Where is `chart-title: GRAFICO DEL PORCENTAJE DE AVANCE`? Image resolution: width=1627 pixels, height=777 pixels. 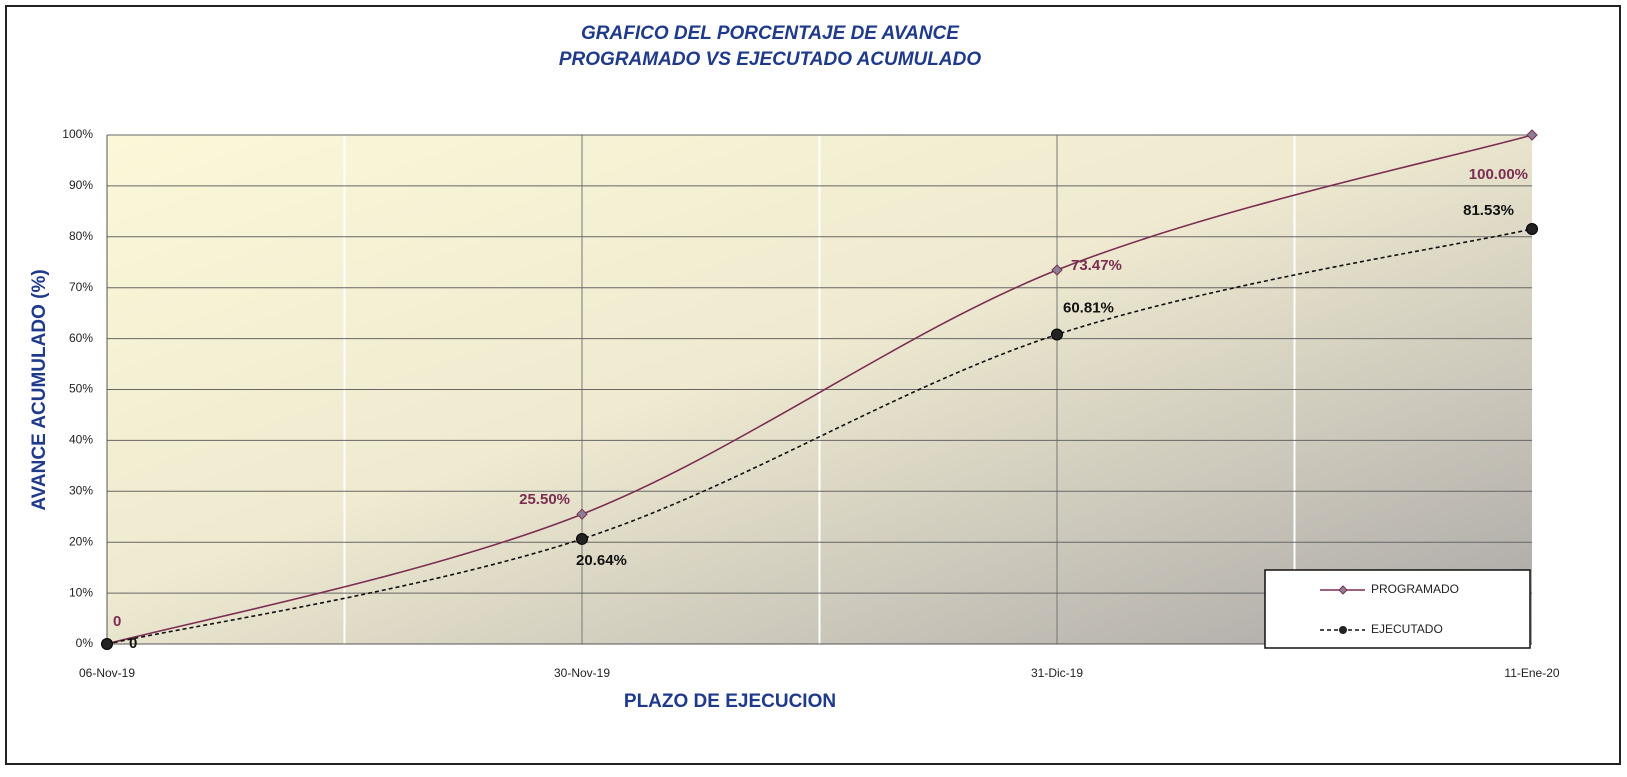 chart-title: GRAFICO DEL PORCENTAJE DE AVANCE is located at coordinates (770, 33).